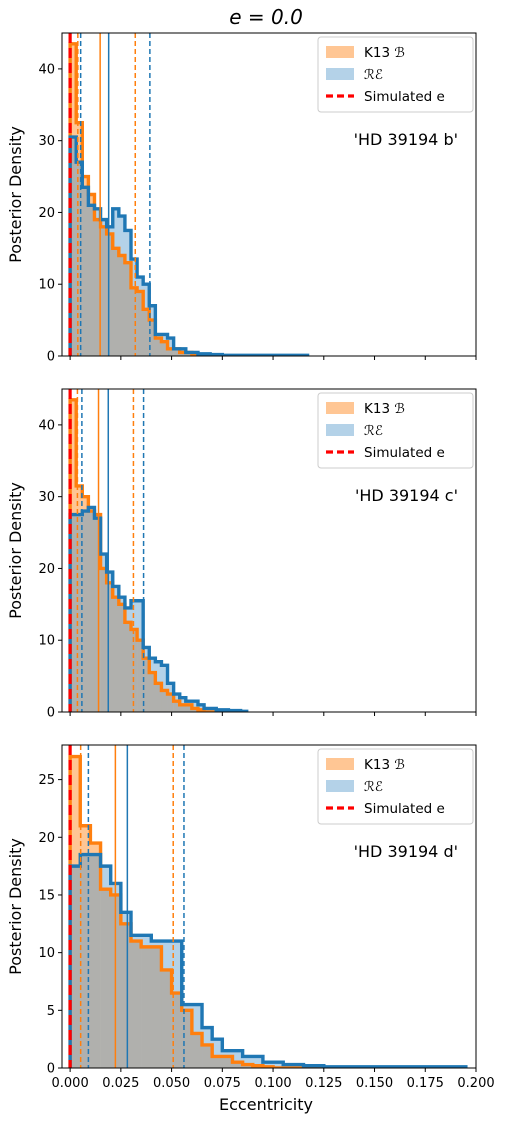  I want to click on x-tick-label: 0.200, so click(475, 1083).